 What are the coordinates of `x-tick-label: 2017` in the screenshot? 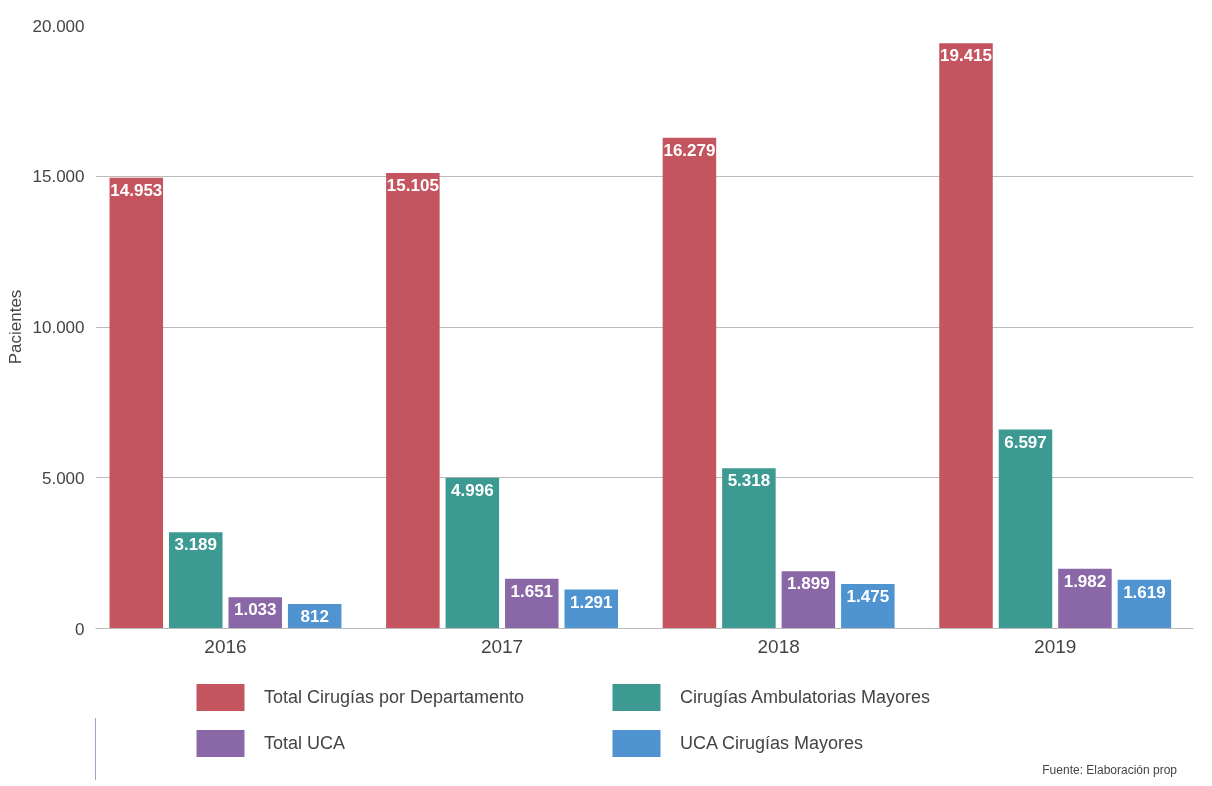 It's located at (502, 646).